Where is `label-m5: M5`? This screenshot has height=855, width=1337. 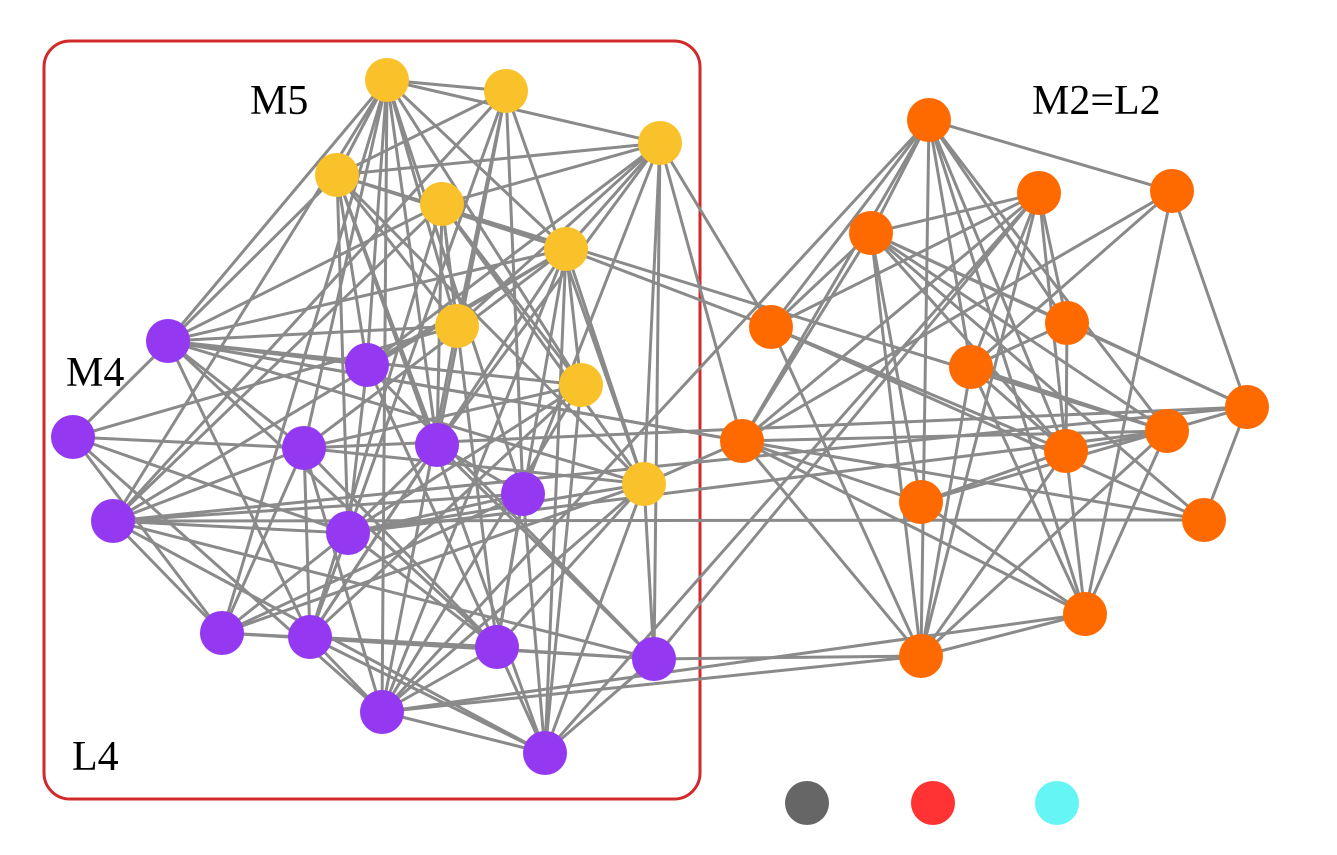 label-m5: M5 is located at coordinates (279, 101).